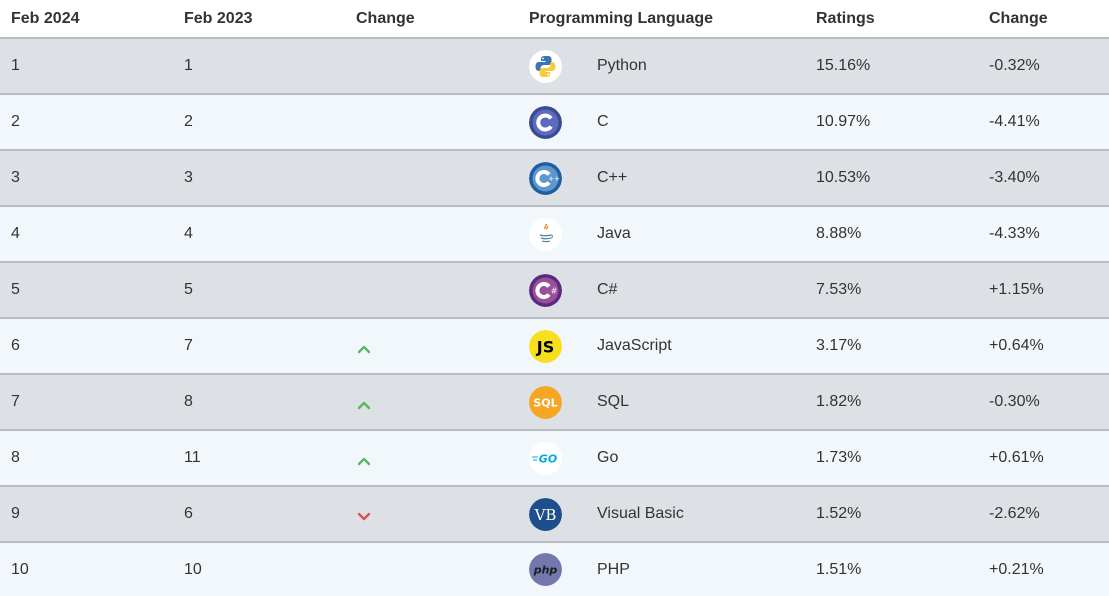  Describe the element at coordinates (1014, 513) in the screenshot. I see `rating-change-value: -2.62%` at that location.